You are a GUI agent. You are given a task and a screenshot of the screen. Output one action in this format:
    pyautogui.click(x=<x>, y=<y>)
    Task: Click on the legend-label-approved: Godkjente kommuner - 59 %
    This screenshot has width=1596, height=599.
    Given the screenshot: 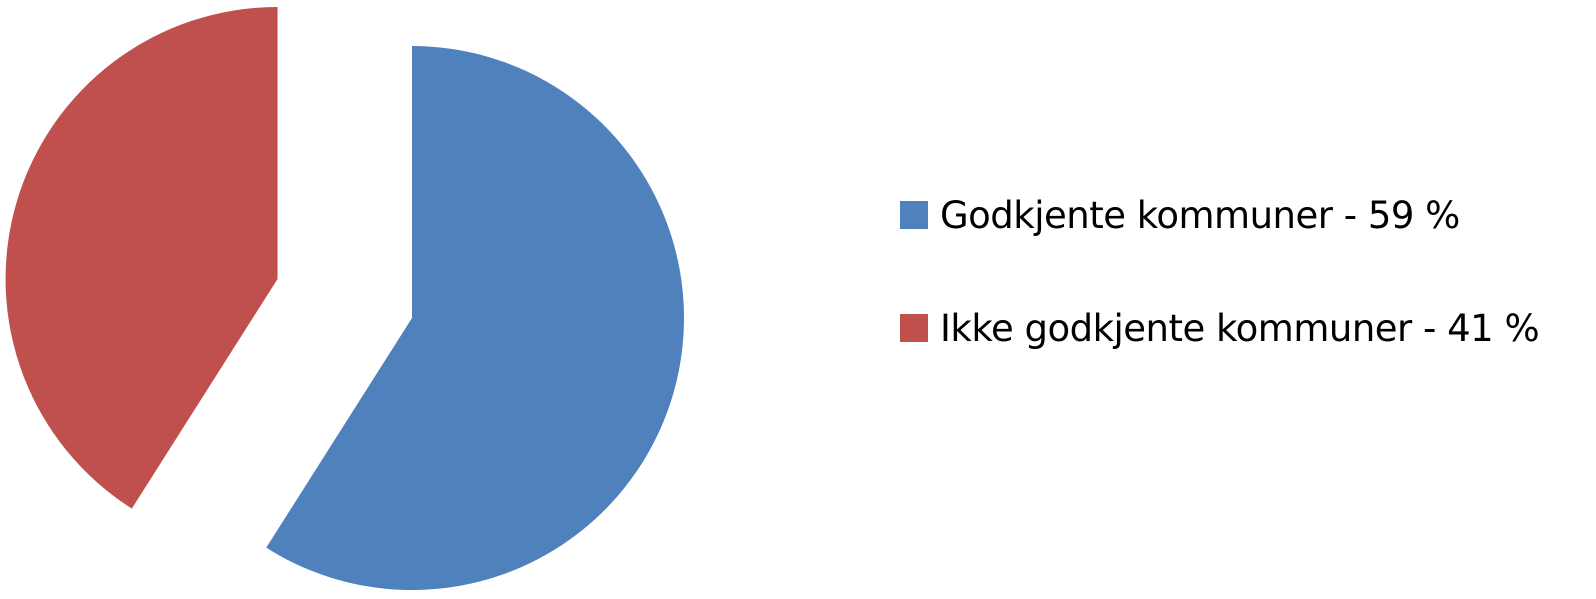 What is the action you would take?
    pyautogui.click(x=1200, y=215)
    